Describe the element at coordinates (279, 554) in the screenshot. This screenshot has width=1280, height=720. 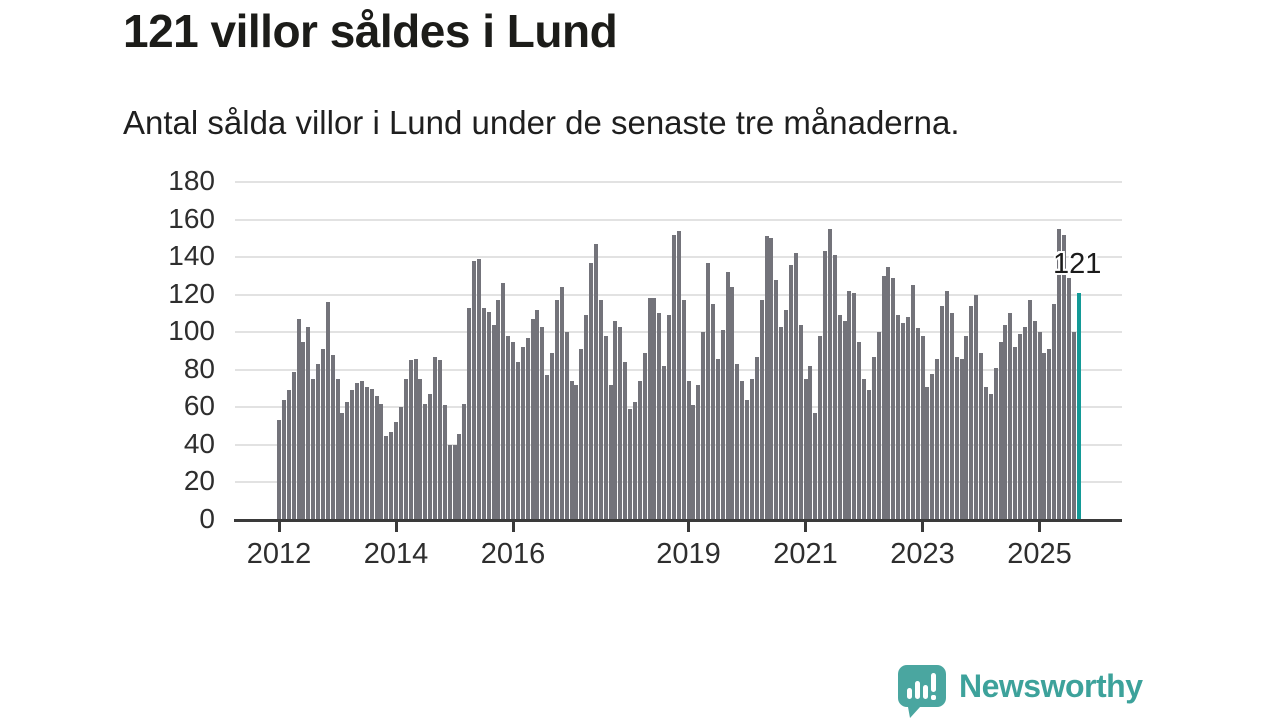
I see `x-axis-tick-label: 2012` at that location.